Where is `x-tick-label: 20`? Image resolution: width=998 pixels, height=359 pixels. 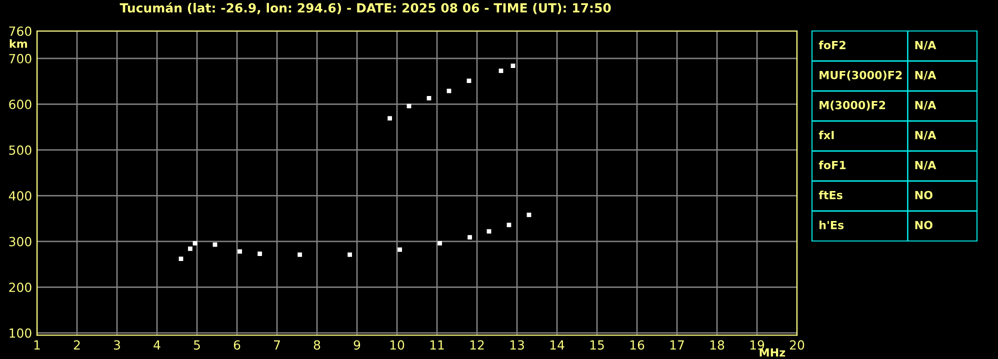
x-tick-label: 20 is located at coordinates (797, 345).